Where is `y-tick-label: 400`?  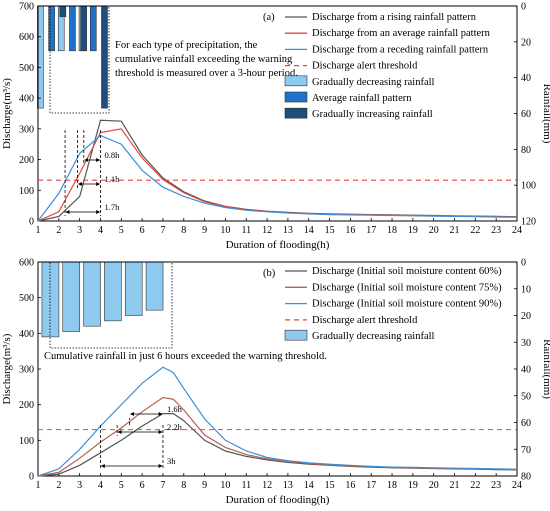
y-tick-label: 400 is located at coordinates (26, 334).